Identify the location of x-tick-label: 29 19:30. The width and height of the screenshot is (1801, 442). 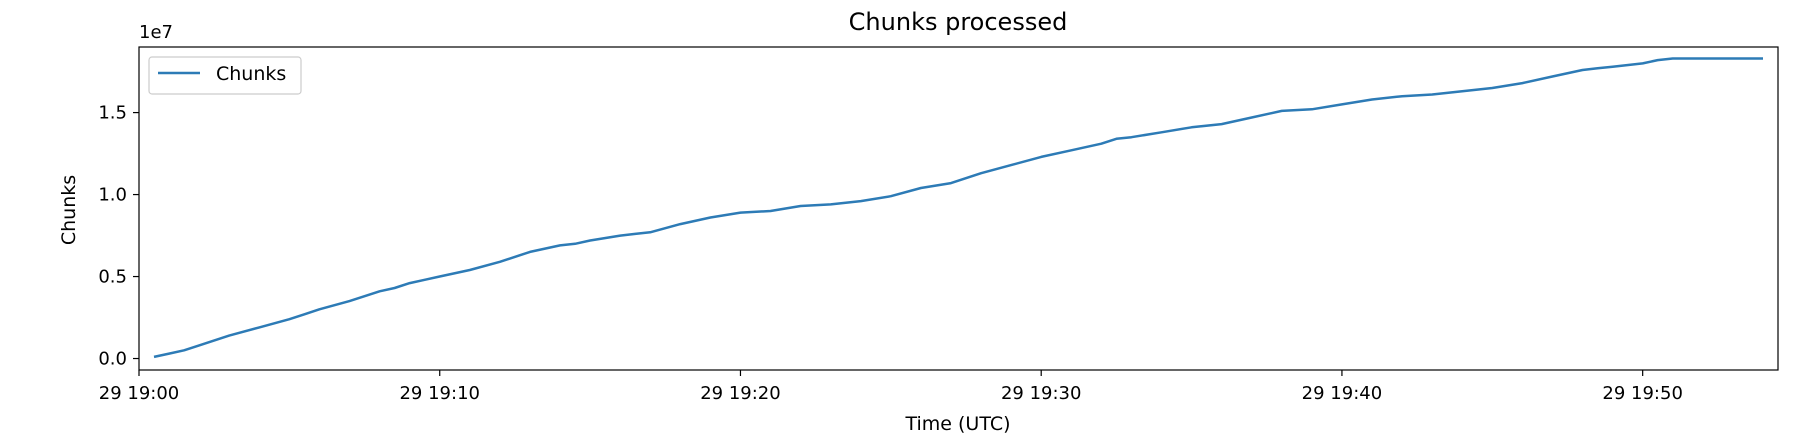
(1041, 393).